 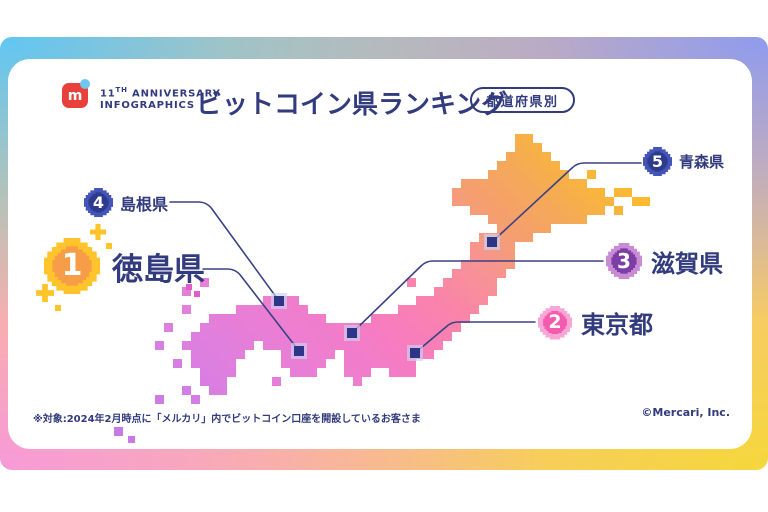 I want to click on rank-2-number: 2, so click(x=555, y=322).